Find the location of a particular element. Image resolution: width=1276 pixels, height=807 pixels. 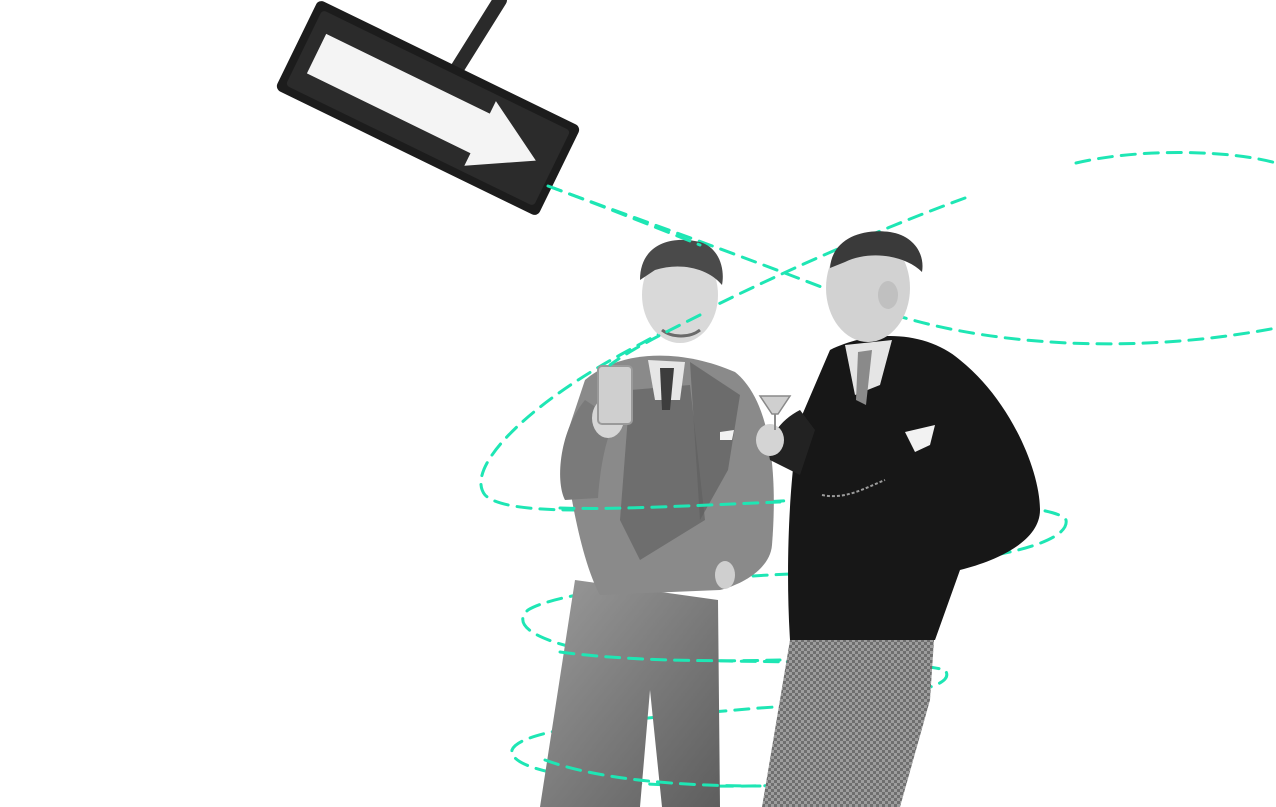

man-left-figure is located at coordinates (657, 523).